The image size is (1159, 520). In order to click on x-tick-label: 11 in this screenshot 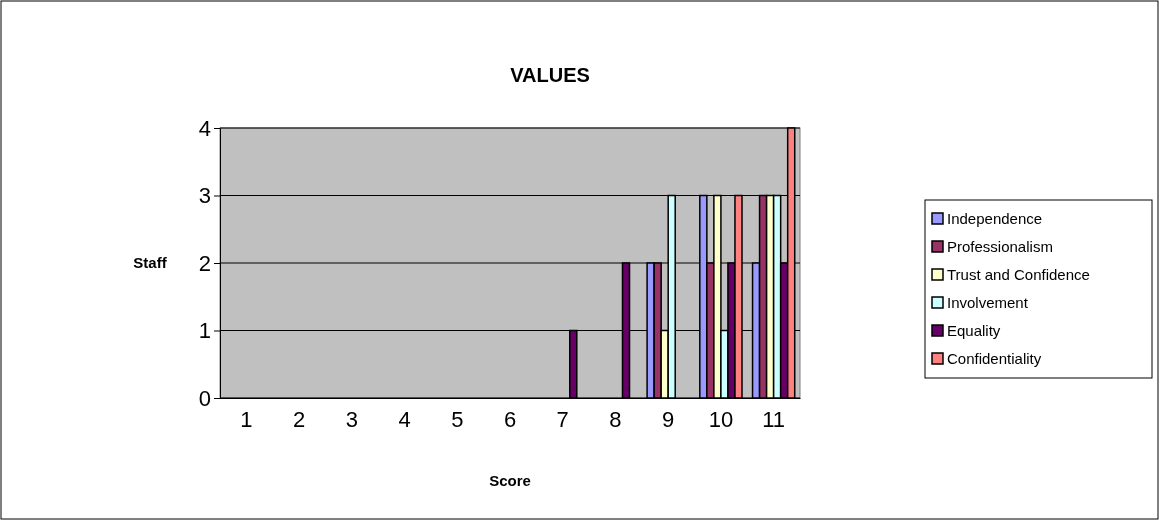, I will do `click(774, 420)`.